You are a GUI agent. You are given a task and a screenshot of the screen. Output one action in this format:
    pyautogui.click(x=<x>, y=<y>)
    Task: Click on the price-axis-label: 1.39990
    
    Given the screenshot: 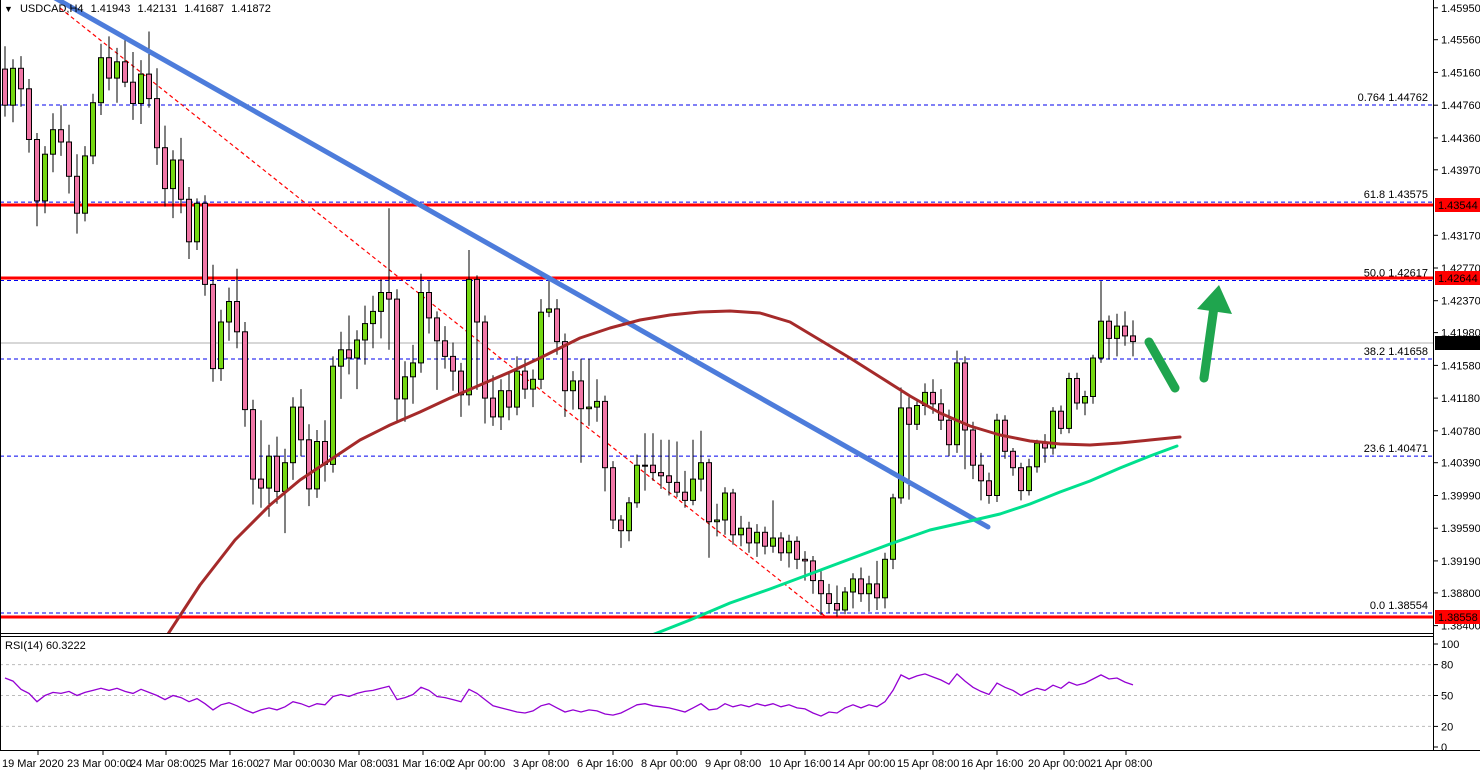 What is the action you would take?
    pyautogui.click(x=1460, y=497)
    